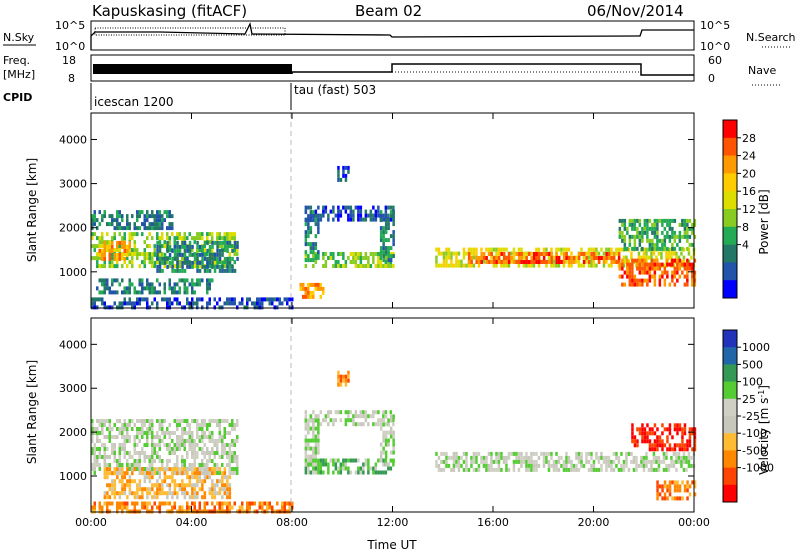  Describe the element at coordinates (393, 522) in the screenshot. I see `velocity-x-tick-label: 12:00` at that location.